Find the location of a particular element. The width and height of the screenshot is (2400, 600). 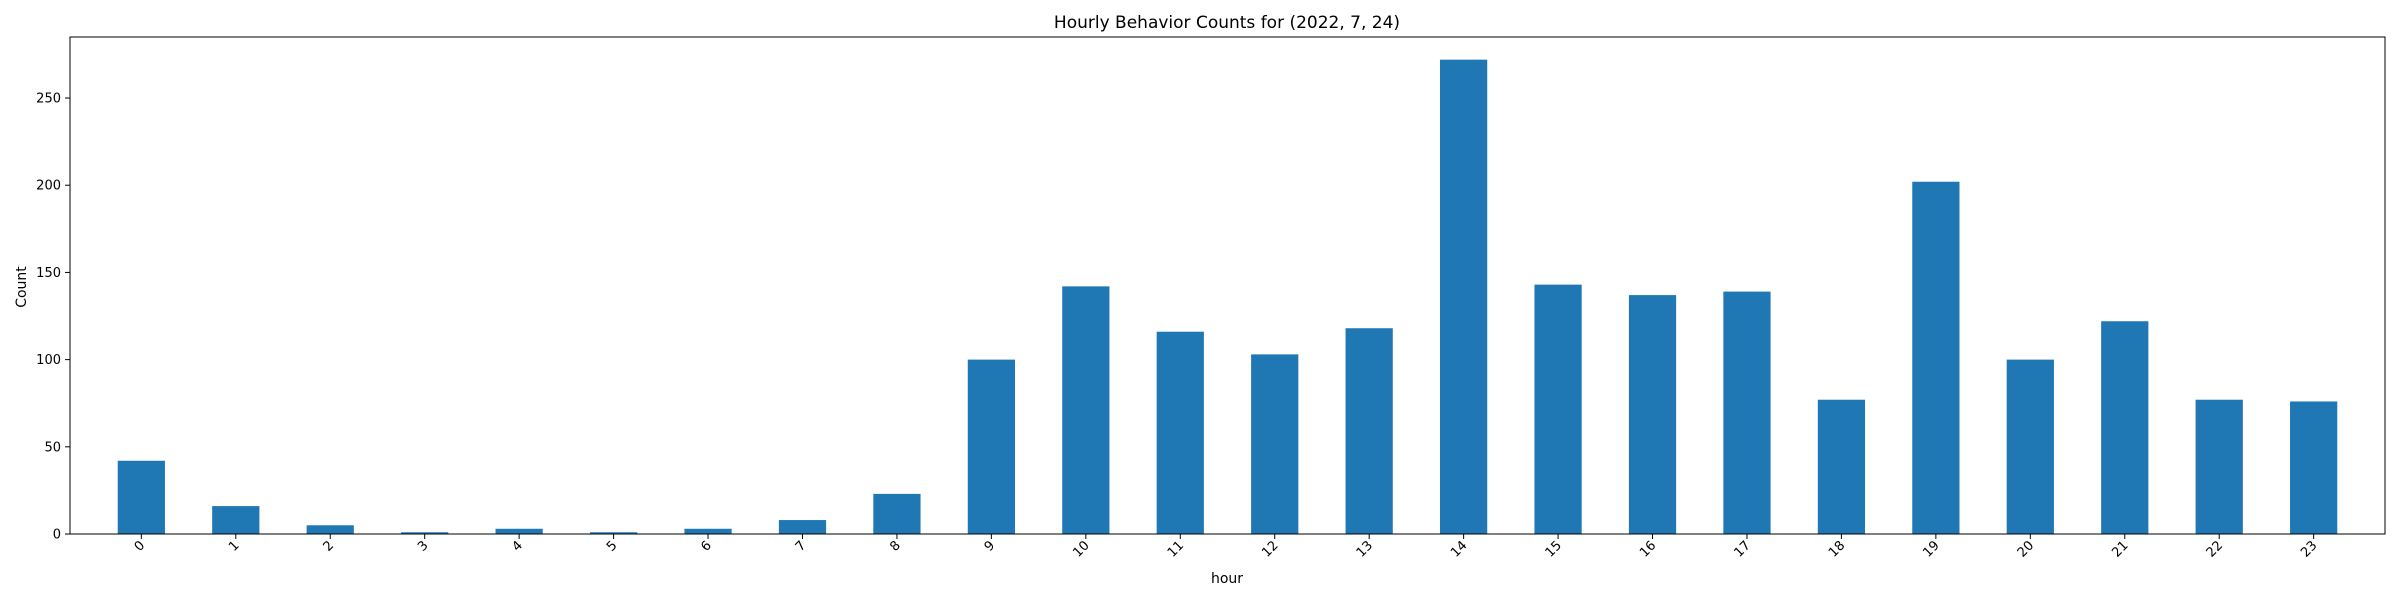

chart-title: Hourly Behavior Counts for (2022, 7, 24) is located at coordinates (1227, 23).